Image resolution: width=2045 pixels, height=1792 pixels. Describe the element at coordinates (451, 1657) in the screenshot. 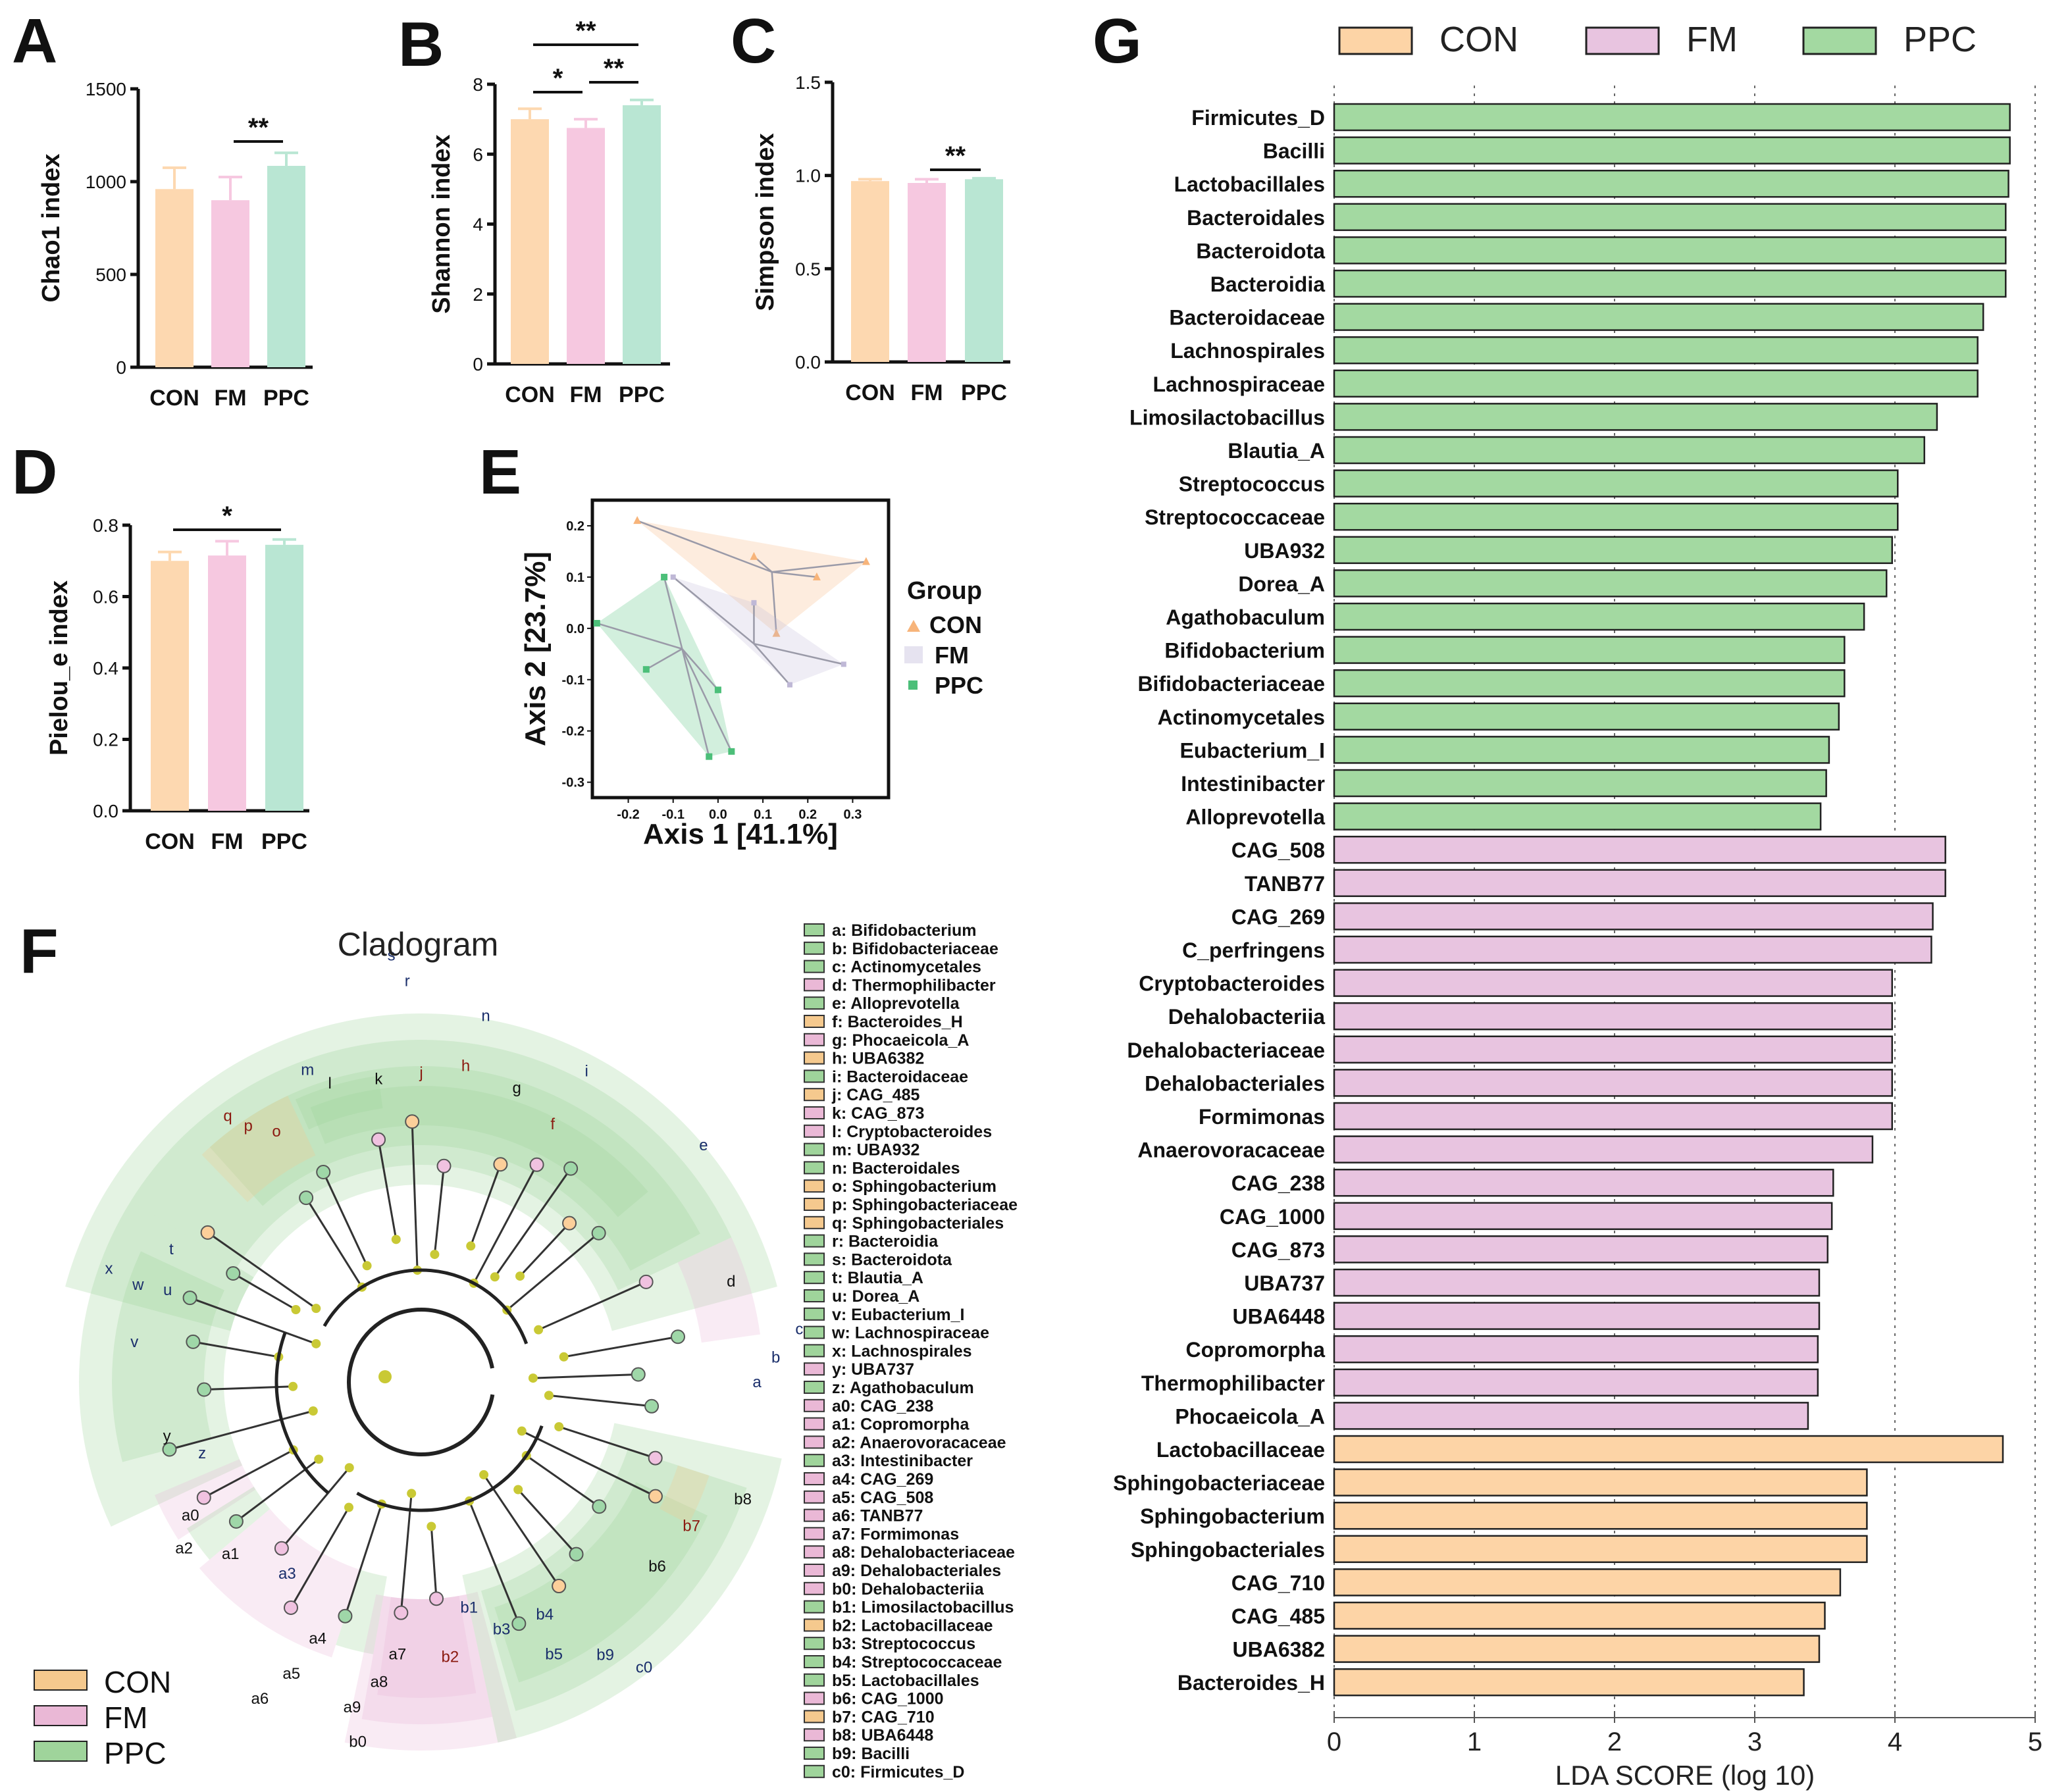

I see `clade-letter-b2: b2` at that location.